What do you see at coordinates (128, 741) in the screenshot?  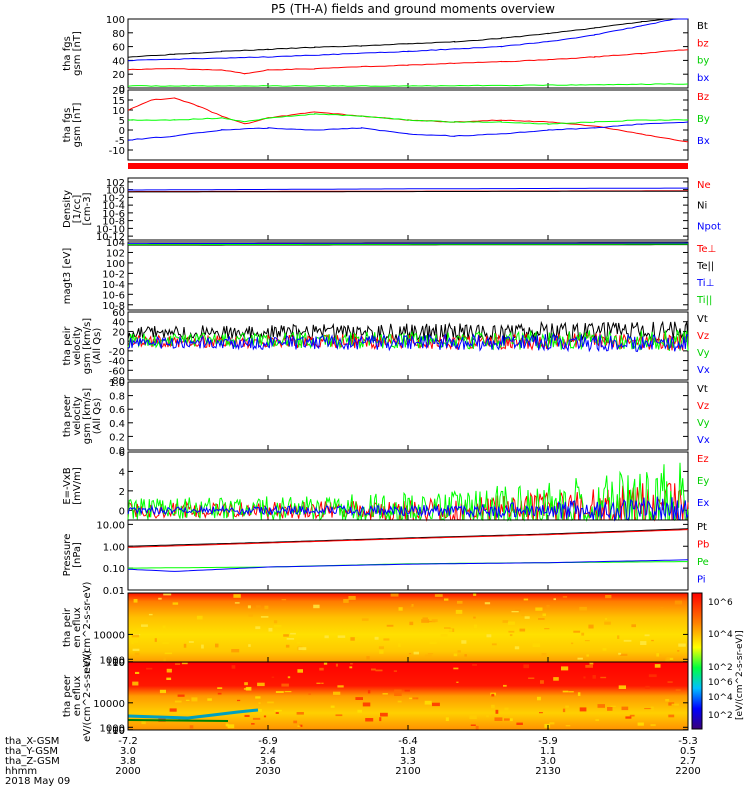 I see `x-tick-label-x: -7.2` at bounding box center [128, 741].